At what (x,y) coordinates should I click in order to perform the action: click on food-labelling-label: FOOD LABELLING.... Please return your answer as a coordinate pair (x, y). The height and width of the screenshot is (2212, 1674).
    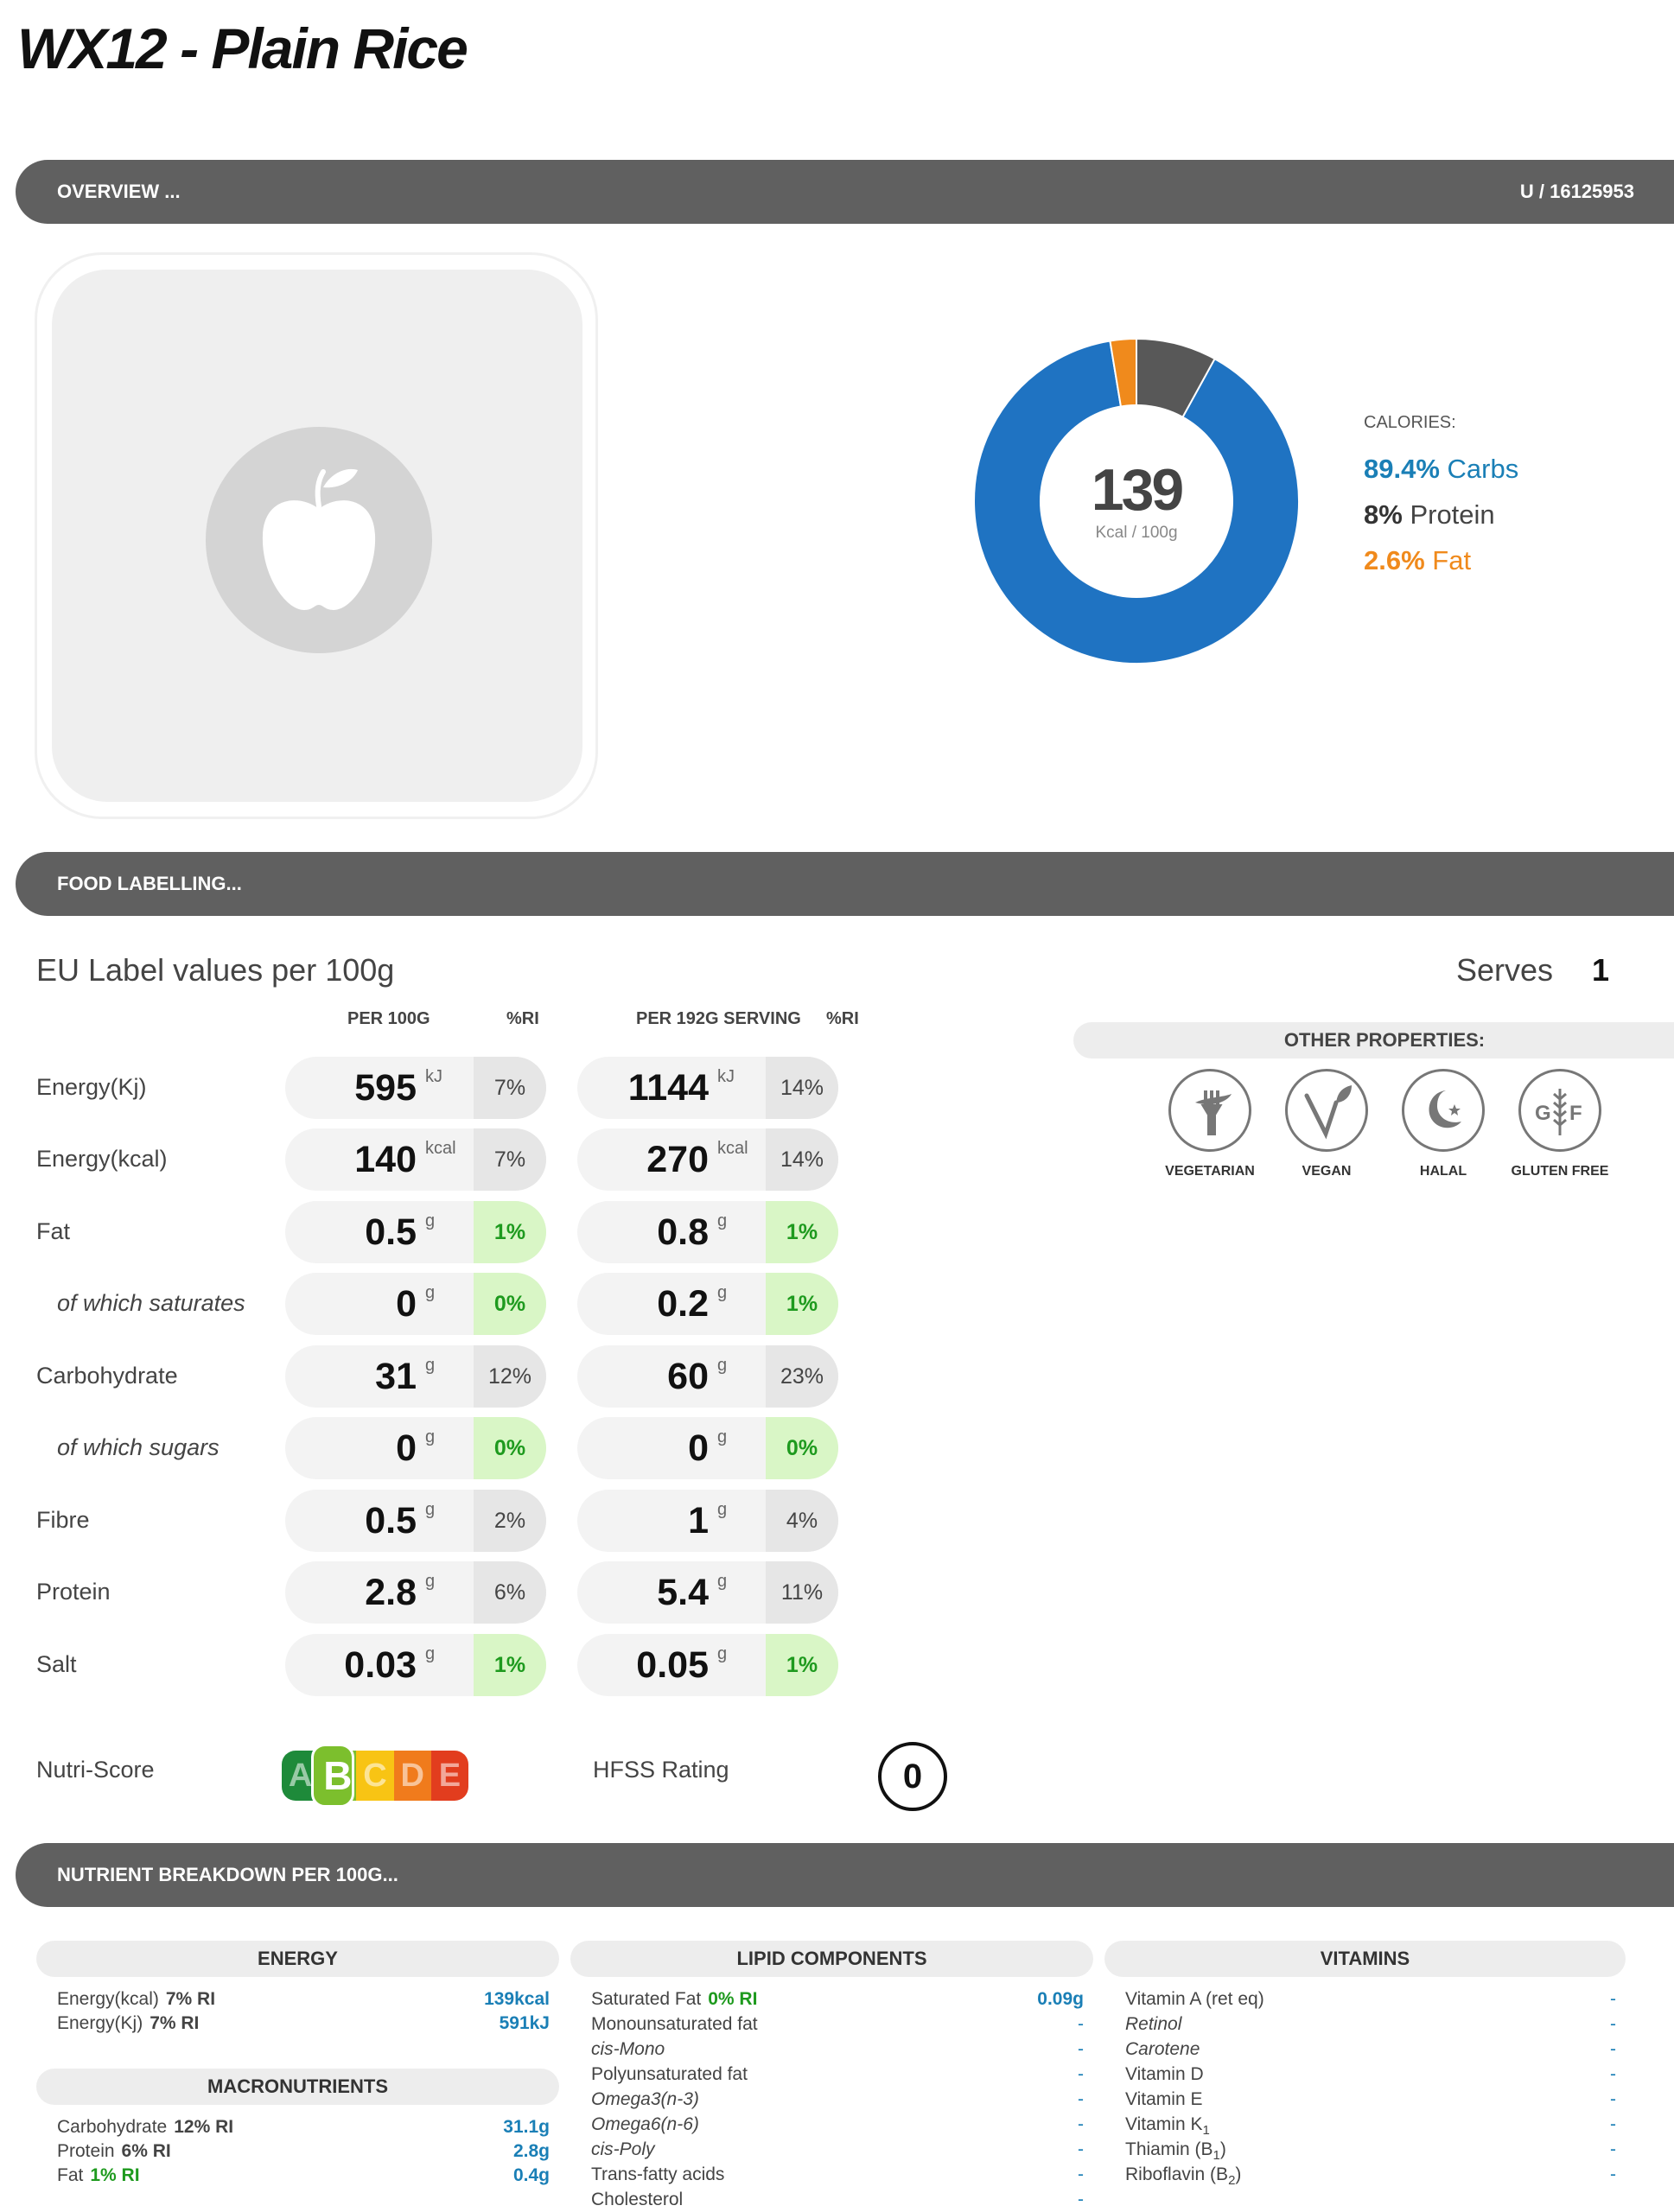
    Looking at the image, I should click on (149, 883).